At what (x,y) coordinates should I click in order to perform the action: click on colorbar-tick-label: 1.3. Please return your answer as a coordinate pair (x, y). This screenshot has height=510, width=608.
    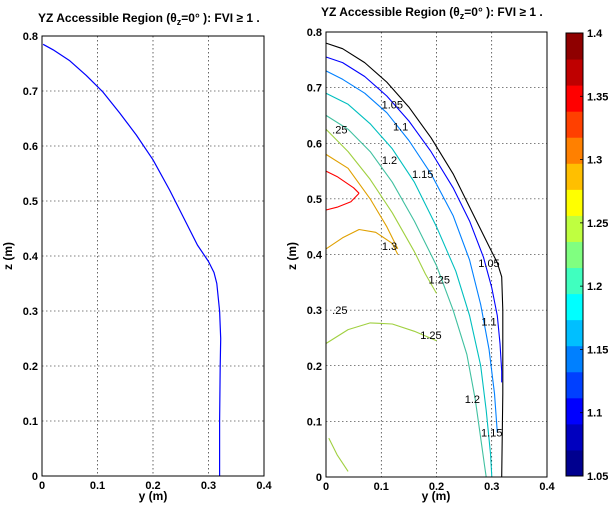
    Looking at the image, I should click on (594, 161).